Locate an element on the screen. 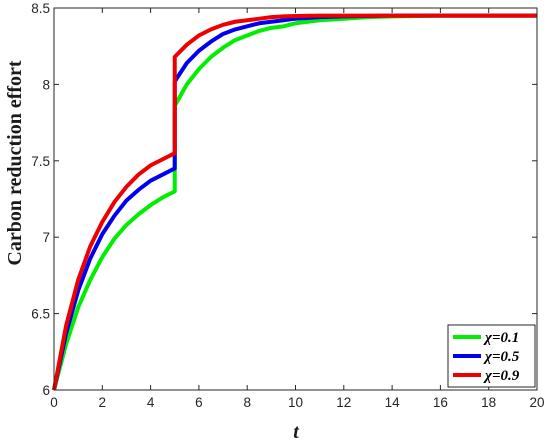  legend-label-3: χ=0.9 is located at coordinates (501, 376).